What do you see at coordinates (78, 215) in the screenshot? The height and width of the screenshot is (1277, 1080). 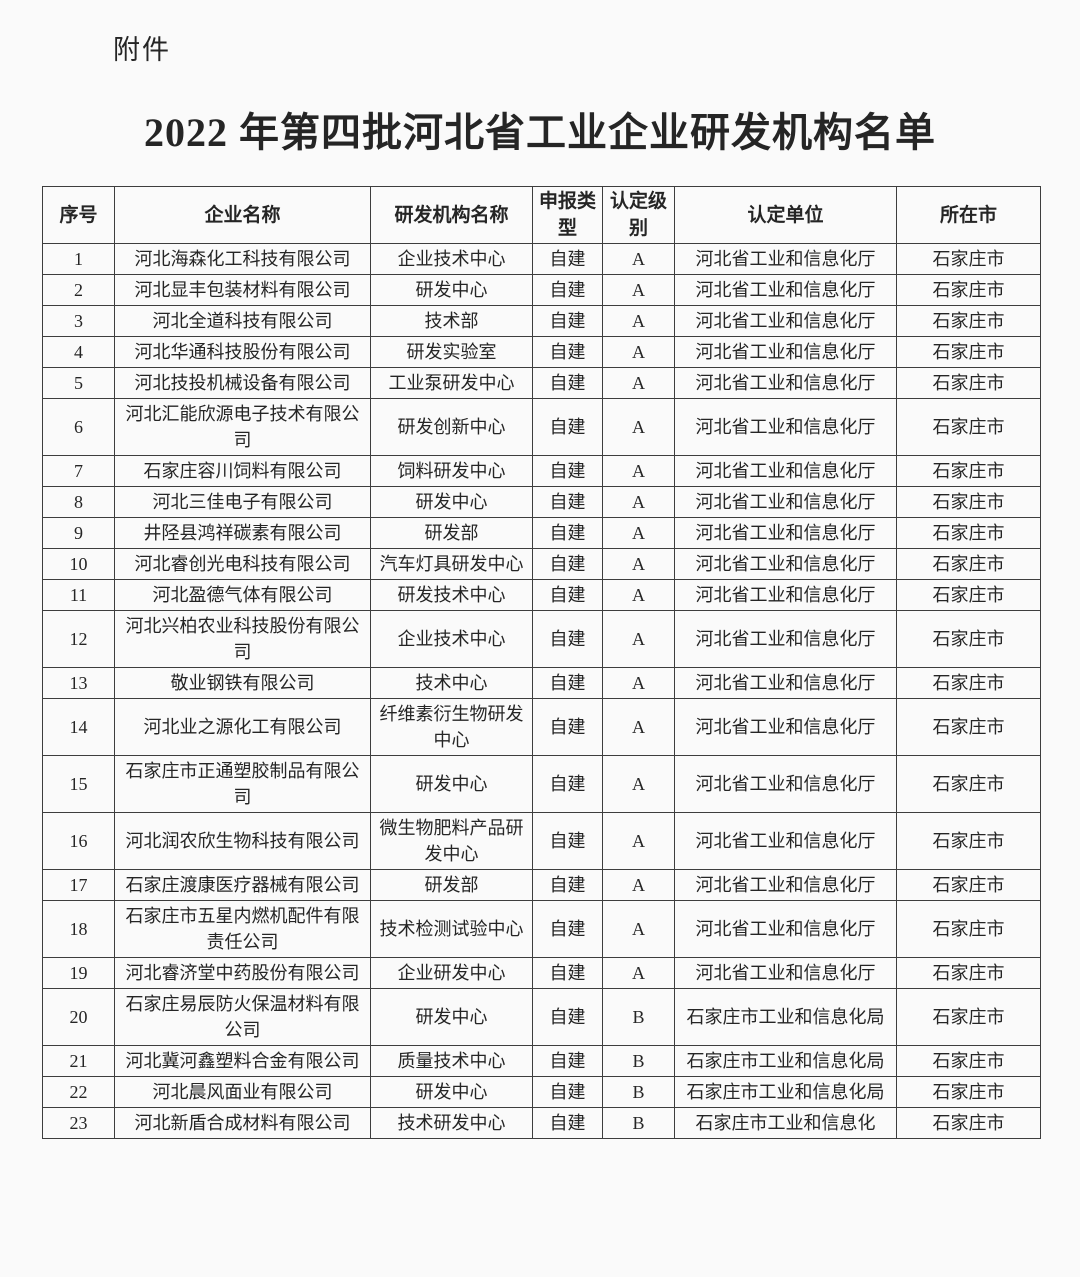 I see `column-header: 序号` at bounding box center [78, 215].